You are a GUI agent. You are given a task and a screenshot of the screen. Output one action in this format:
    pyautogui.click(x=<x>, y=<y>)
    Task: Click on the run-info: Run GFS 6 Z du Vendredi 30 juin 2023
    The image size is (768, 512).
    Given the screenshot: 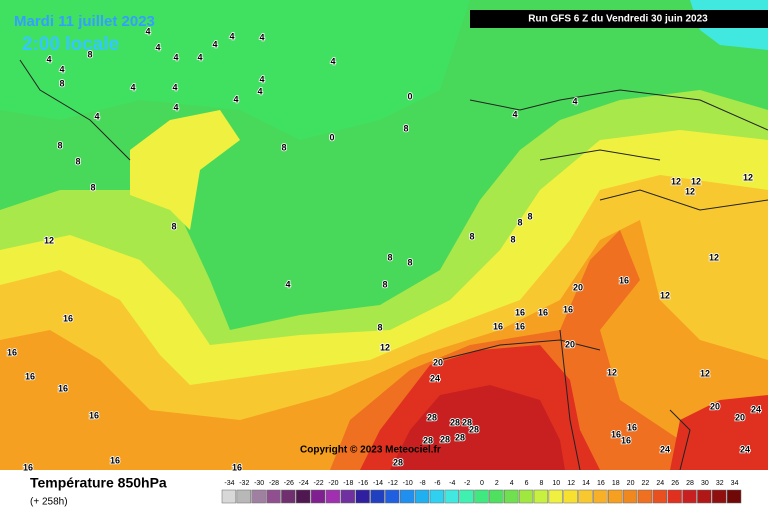 What is the action you would take?
    pyautogui.click(x=618, y=19)
    